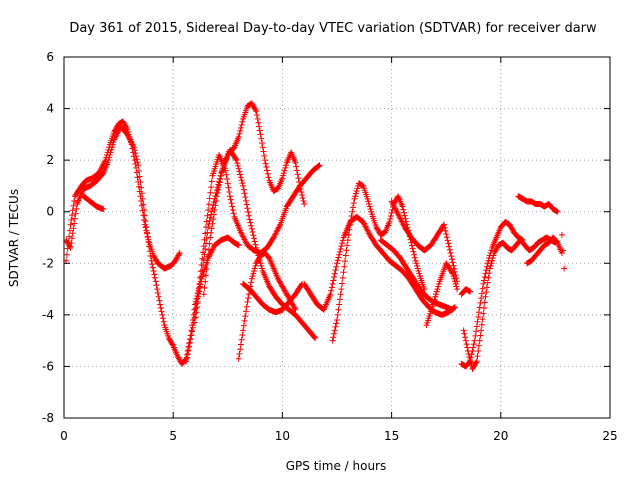 The height and width of the screenshot is (480, 640). I want to click on y-tick-label: 0, so click(50, 212).